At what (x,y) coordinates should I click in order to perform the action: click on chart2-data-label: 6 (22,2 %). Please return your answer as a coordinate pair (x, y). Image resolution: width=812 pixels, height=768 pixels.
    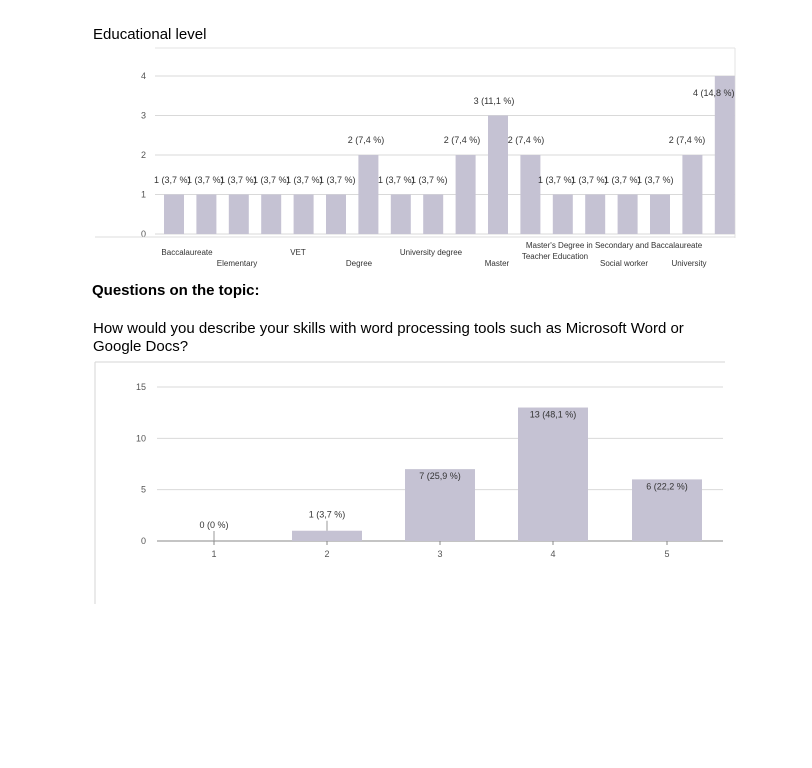
    Looking at the image, I should click on (667, 486).